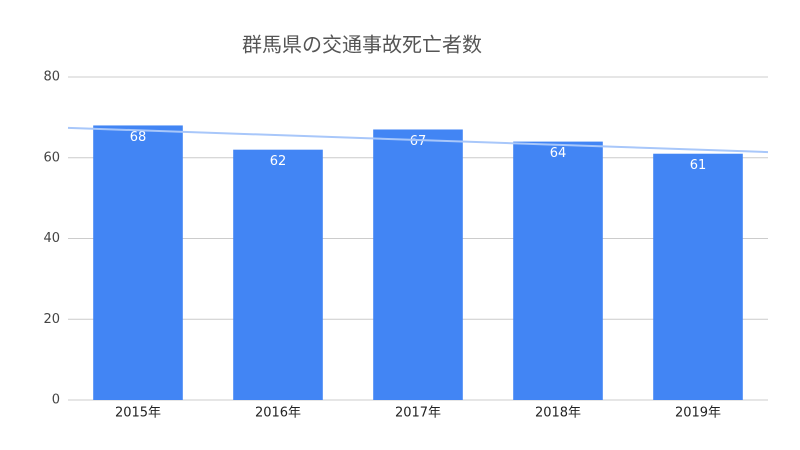  I want to click on y-tick-label: 20, so click(51, 319).